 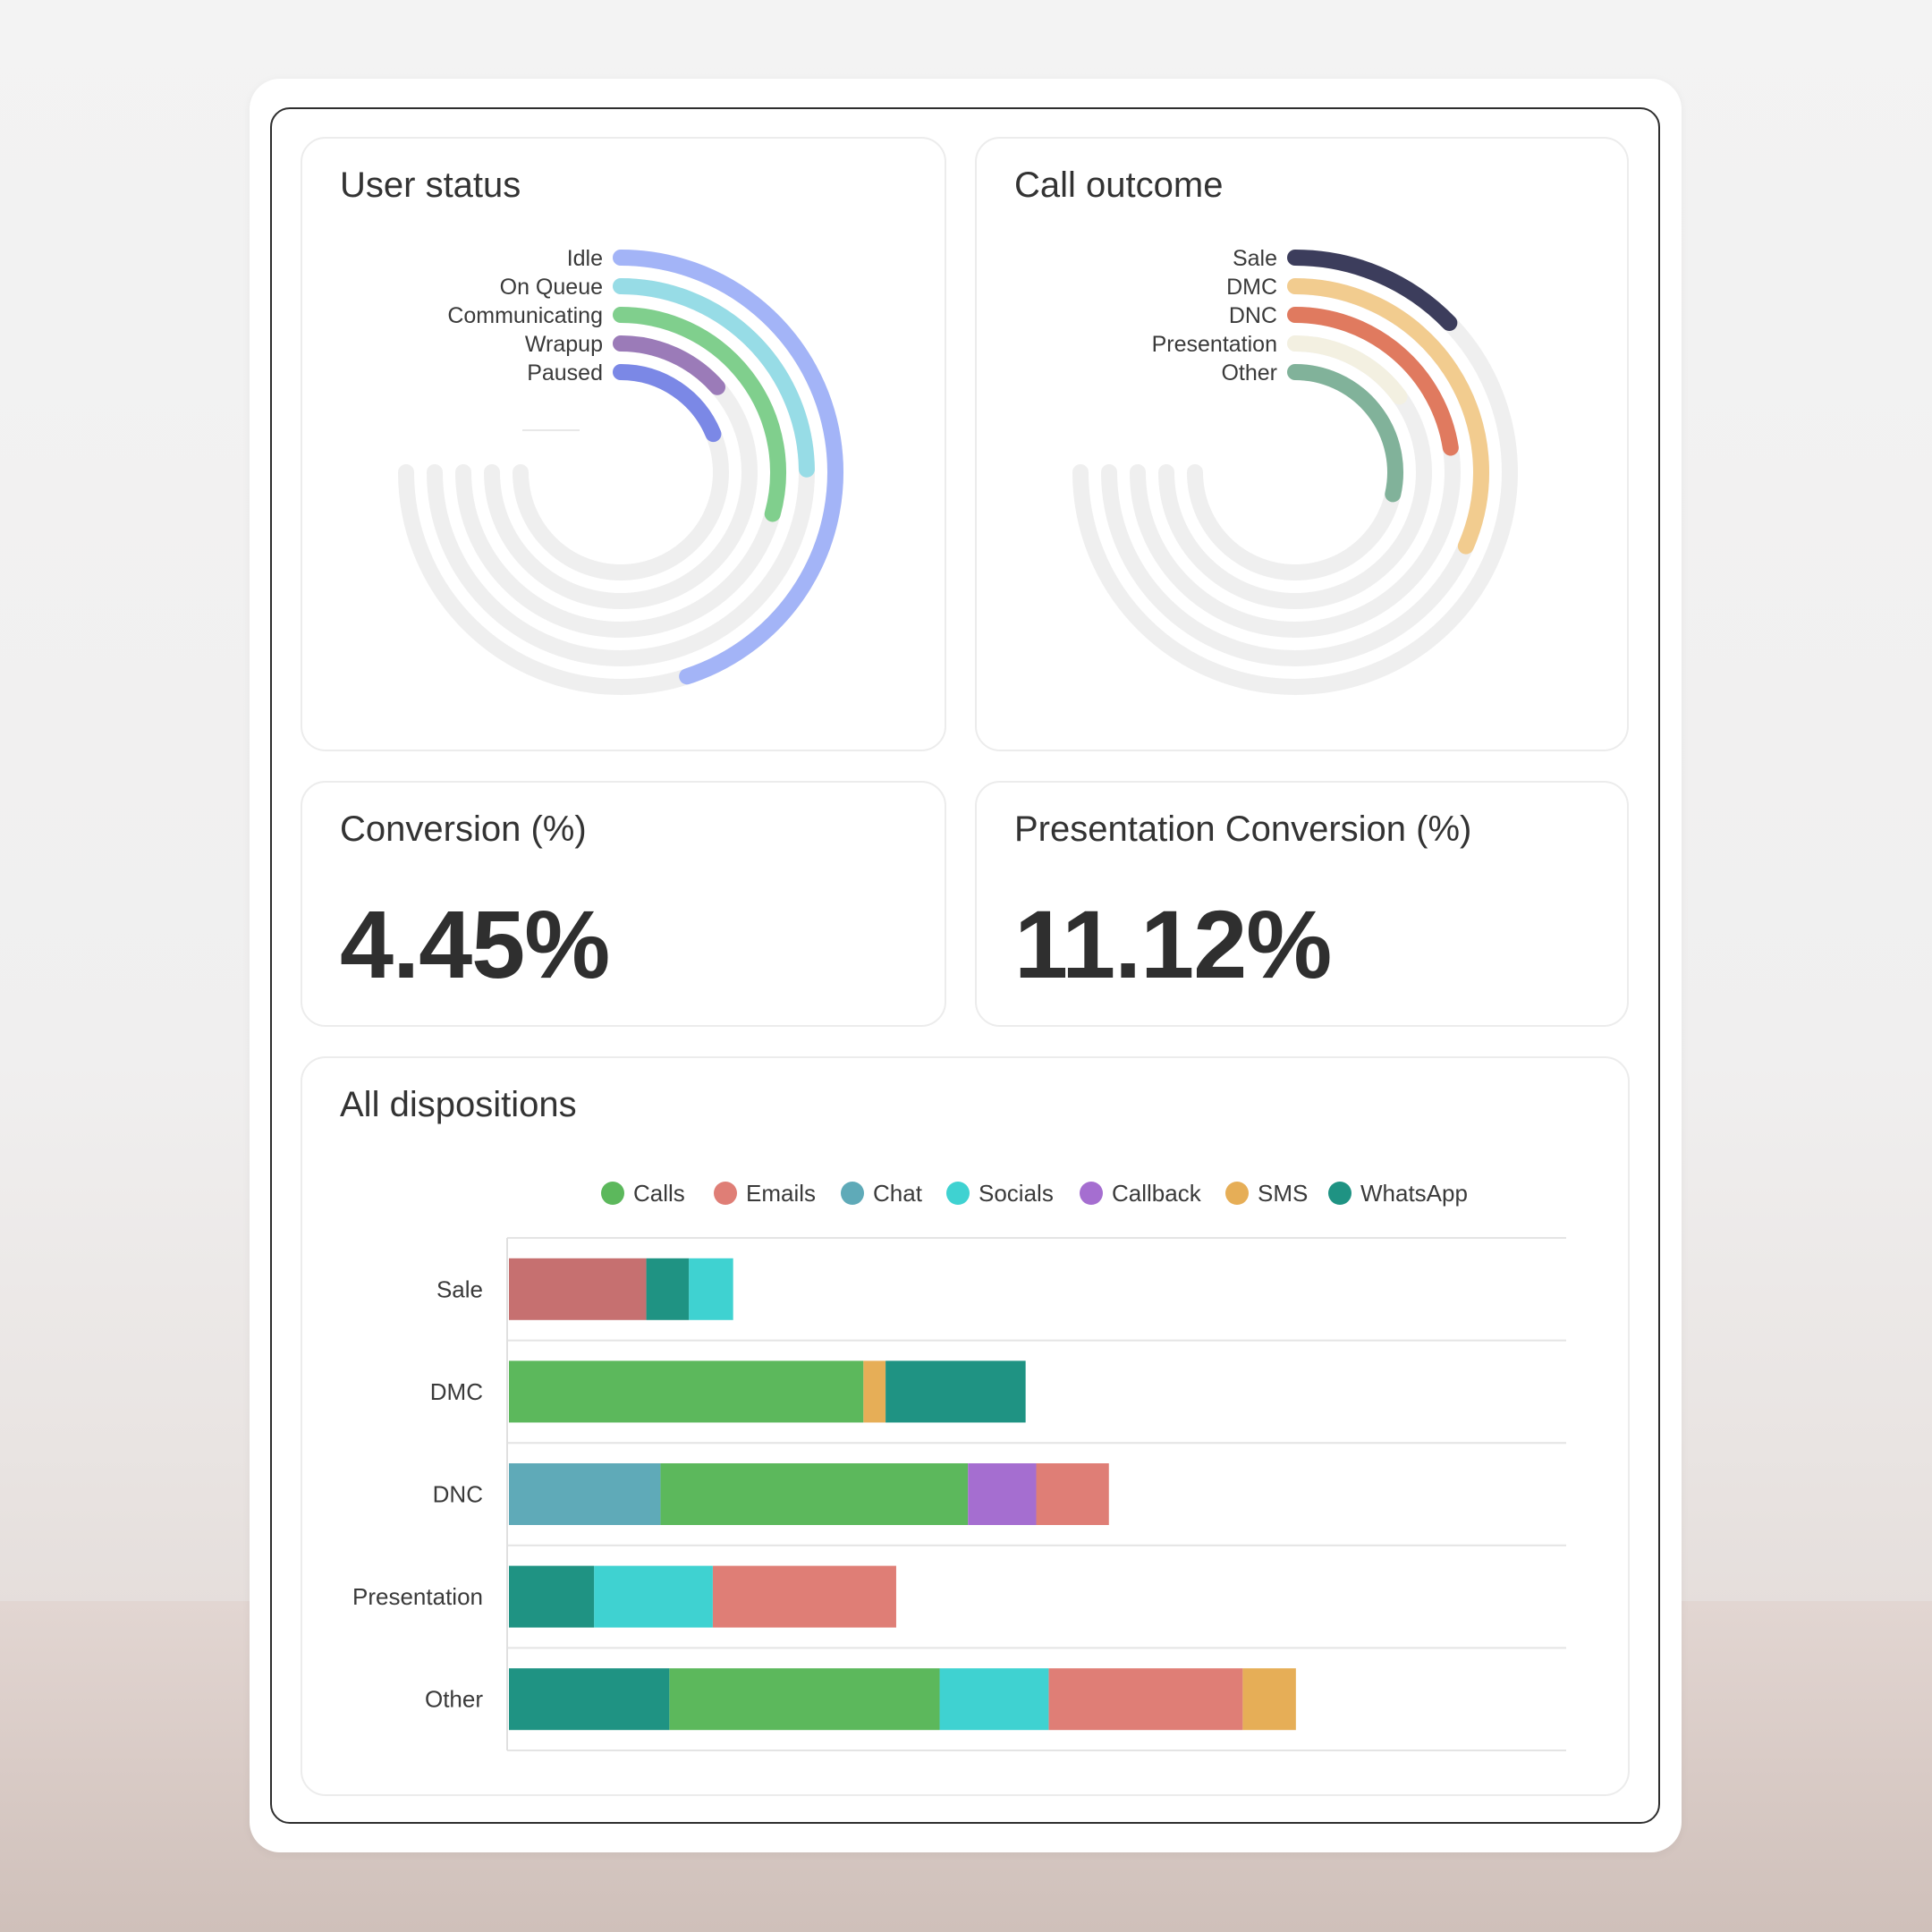 What do you see at coordinates (551, 287) in the screenshot?
I see `user-status-label-on-queue: On Queue` at bounding box center [551, 287].